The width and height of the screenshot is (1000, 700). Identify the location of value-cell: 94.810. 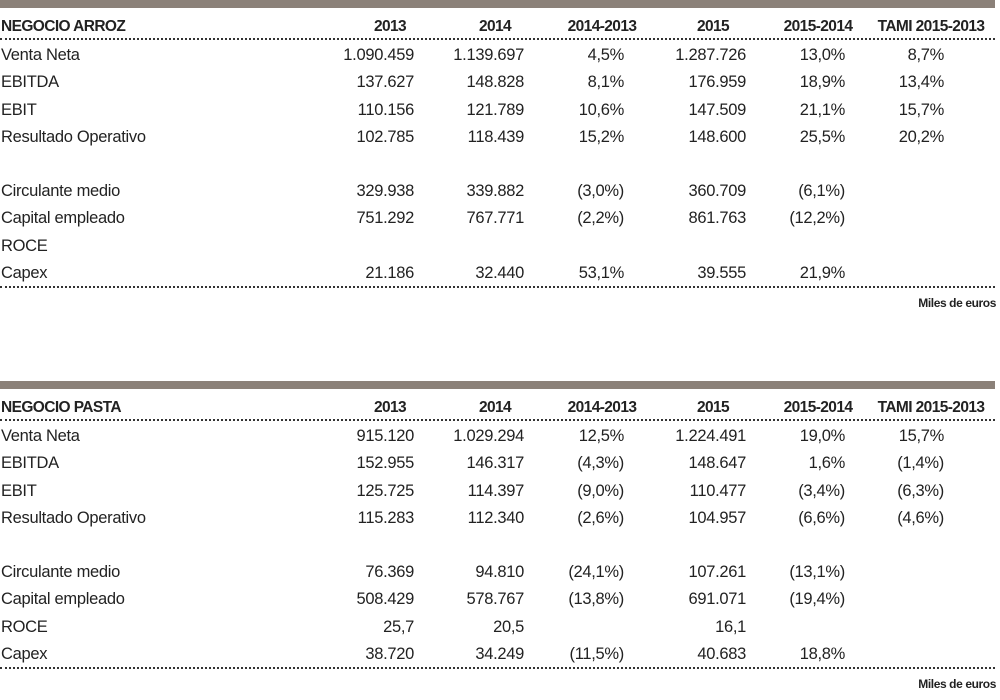
(499, 572).